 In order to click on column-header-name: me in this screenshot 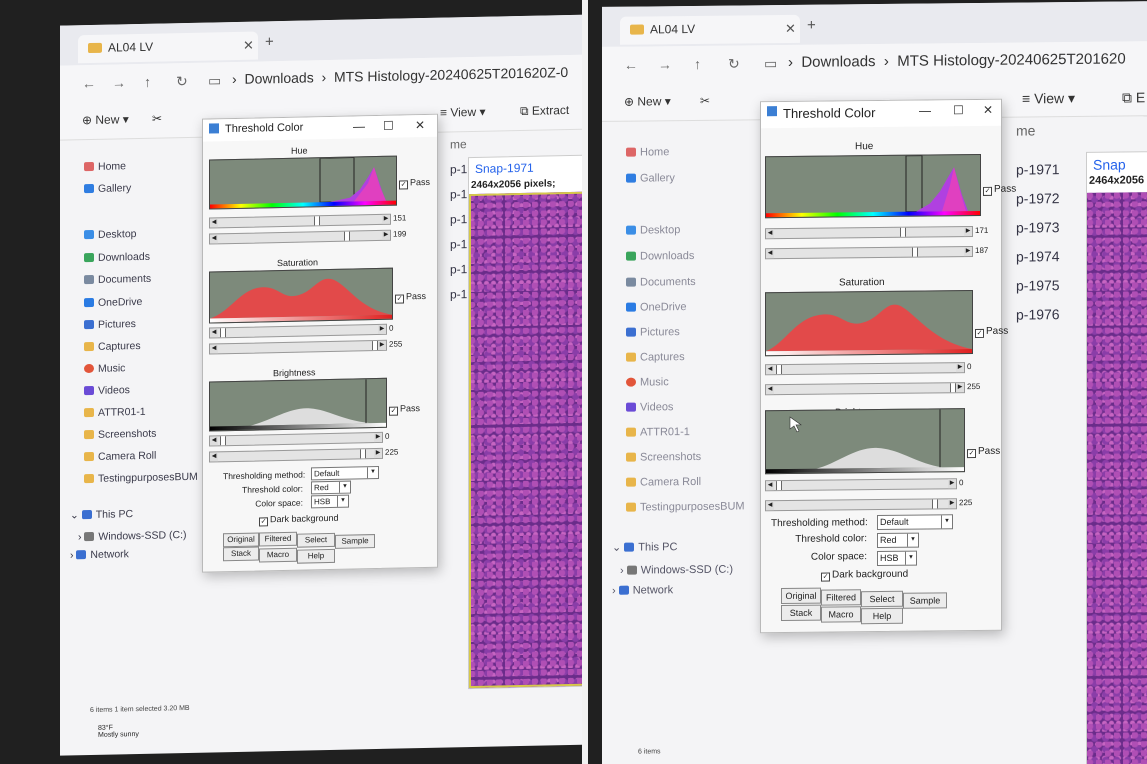, I will do `click(1026, 130)`.